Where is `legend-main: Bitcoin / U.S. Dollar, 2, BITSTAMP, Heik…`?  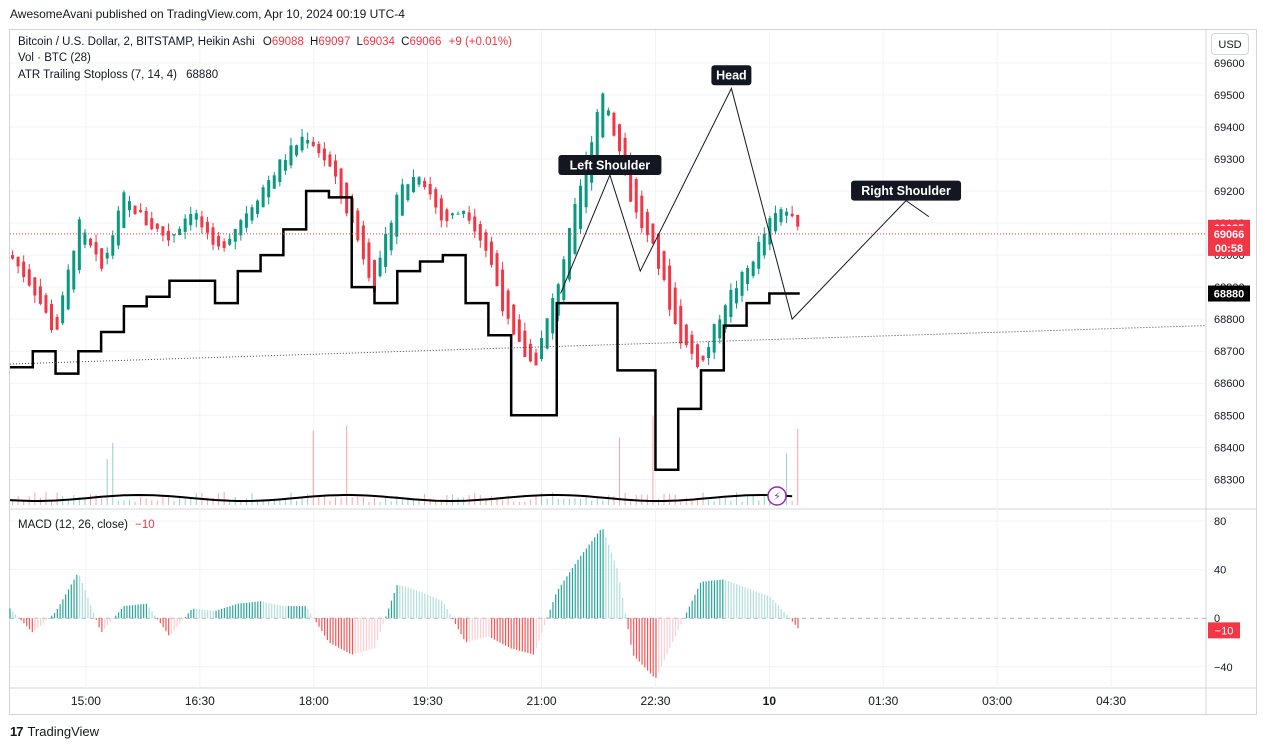
legend-main: Bitcoin / U.S. Dollar, 2, BITSTAMP, Heik… is located at coordinates (265, 42).